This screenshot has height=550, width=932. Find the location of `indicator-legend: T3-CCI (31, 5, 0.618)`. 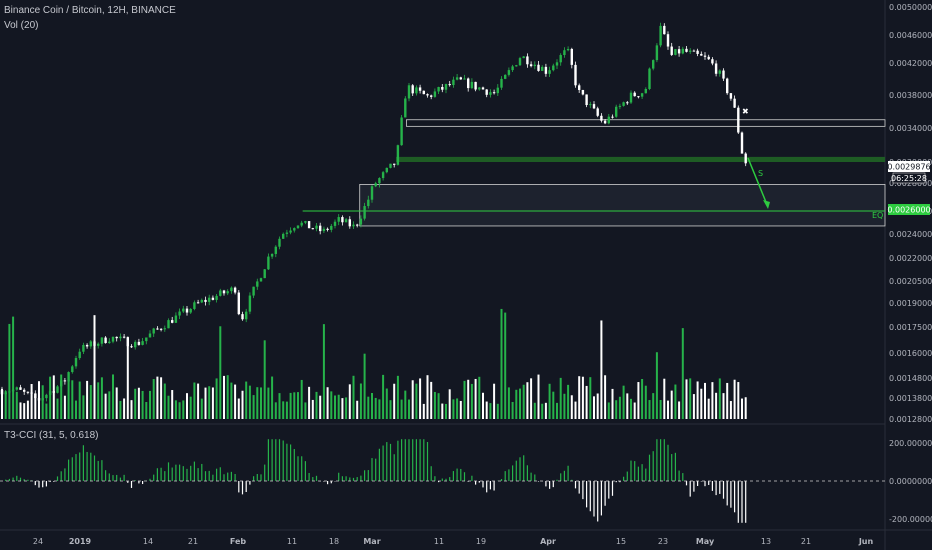

indicator-legend: T3-CCI (31, 5, 0.618) is located at coordinates (51, 435).